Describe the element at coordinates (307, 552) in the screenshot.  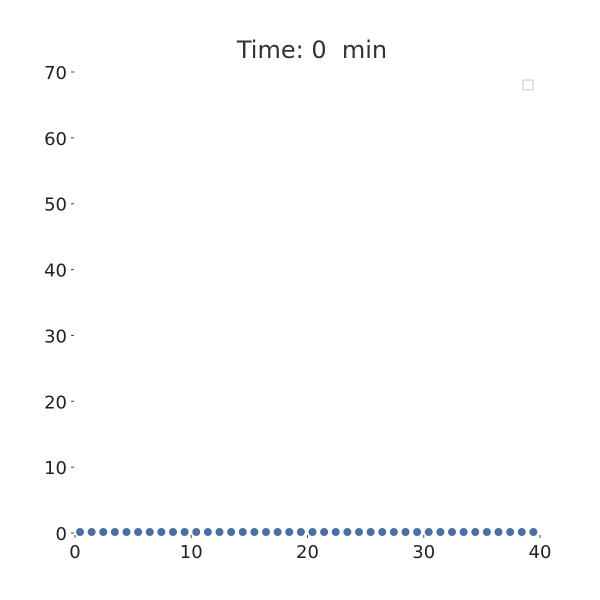
I see `x-tick-label: 20` at that location.